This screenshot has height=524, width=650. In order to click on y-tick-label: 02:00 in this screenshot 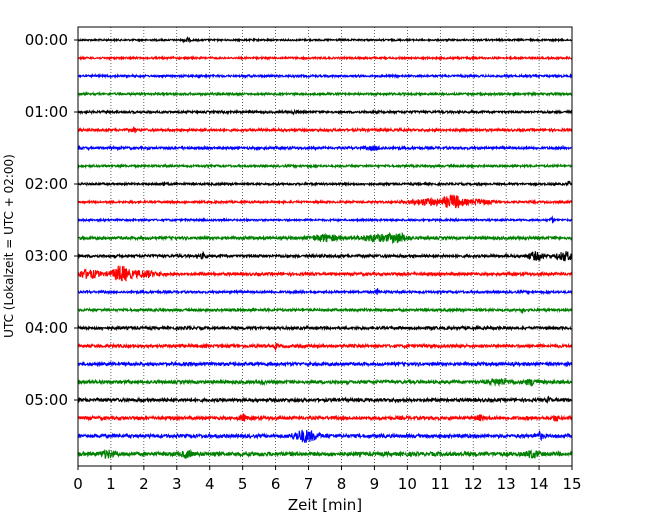, I will do `click(46, 184)`.